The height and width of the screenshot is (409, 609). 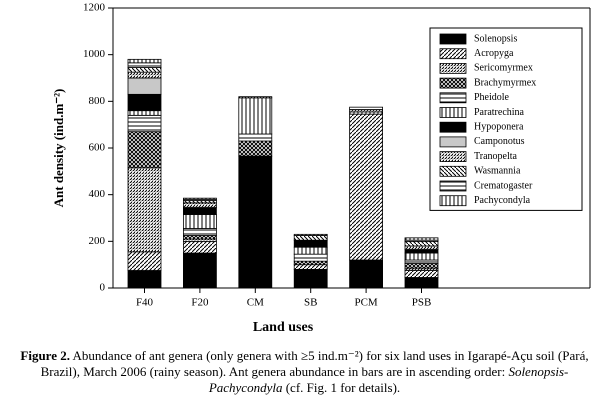 I want to click on legend-label: Solenopsis, so click(x=495, y=38).